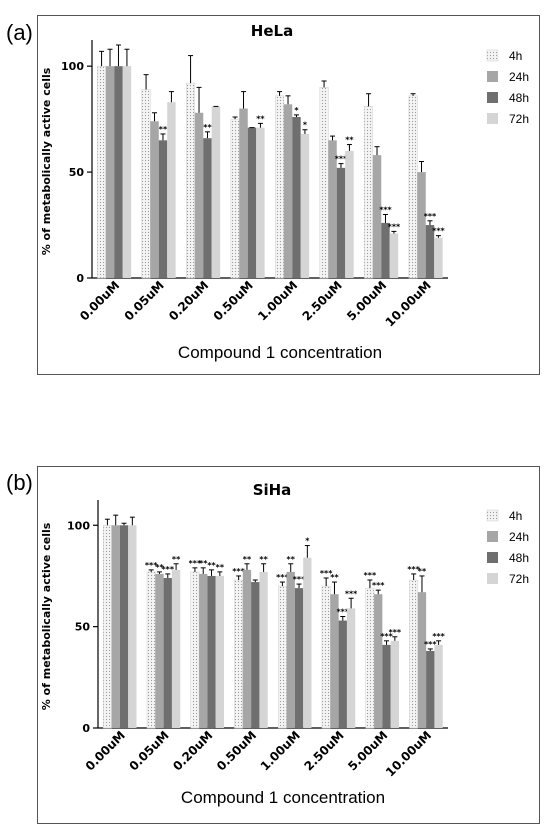 Image resolution: width=550 pixels, height=830 pixels. I want to click on x-tick-label: 0.20uM, so click(192, 750).